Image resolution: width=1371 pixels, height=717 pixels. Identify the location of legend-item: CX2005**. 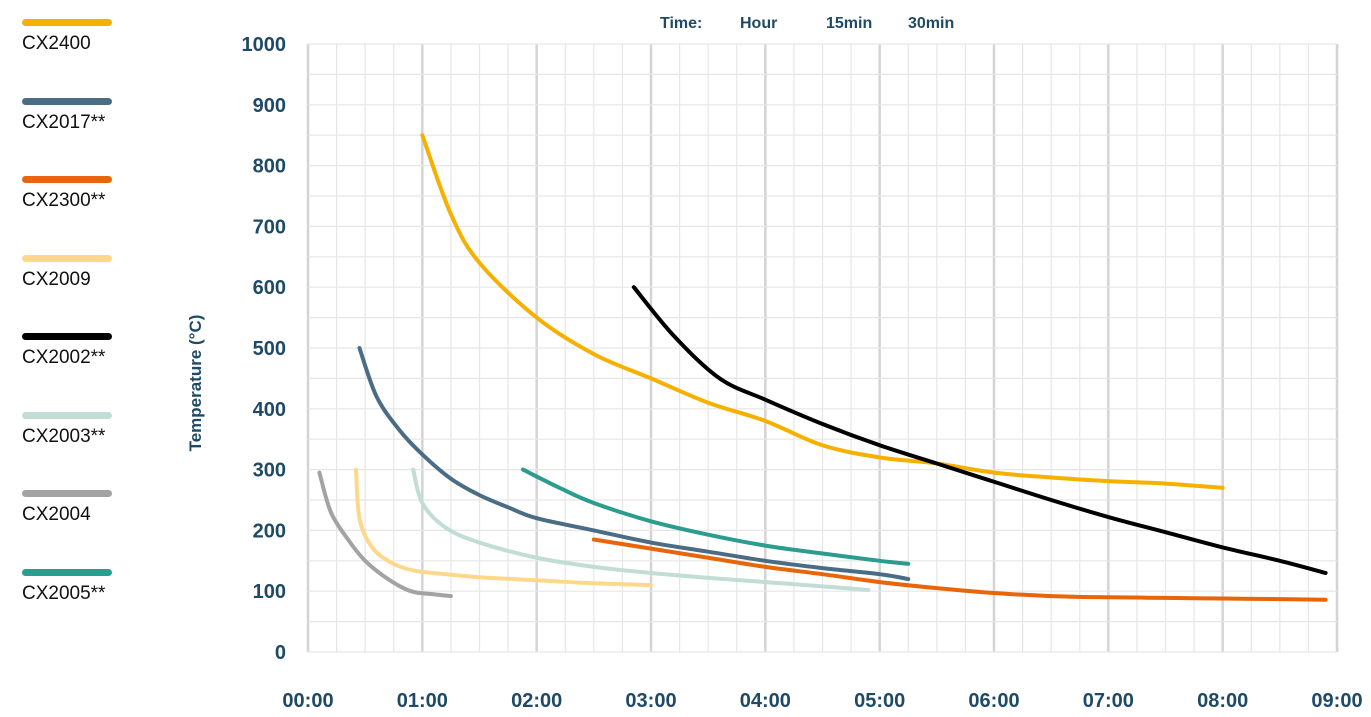
(97, 598).